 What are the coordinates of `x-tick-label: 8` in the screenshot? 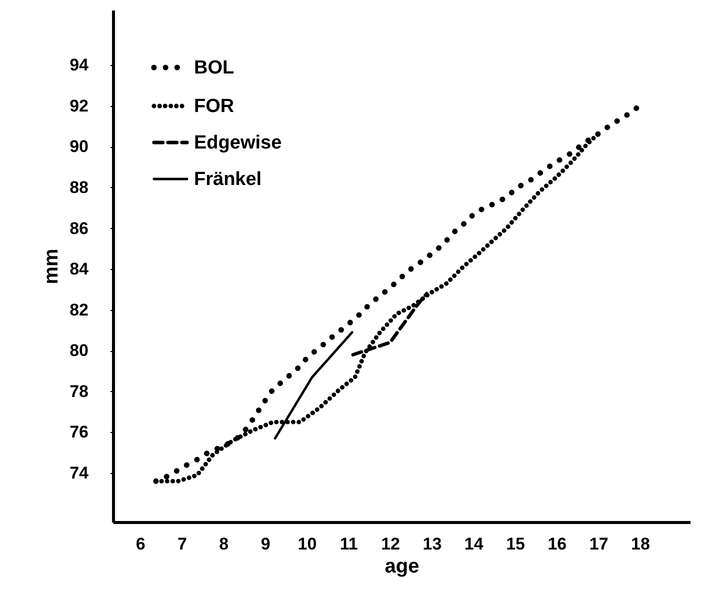 It's located at (224, 544).